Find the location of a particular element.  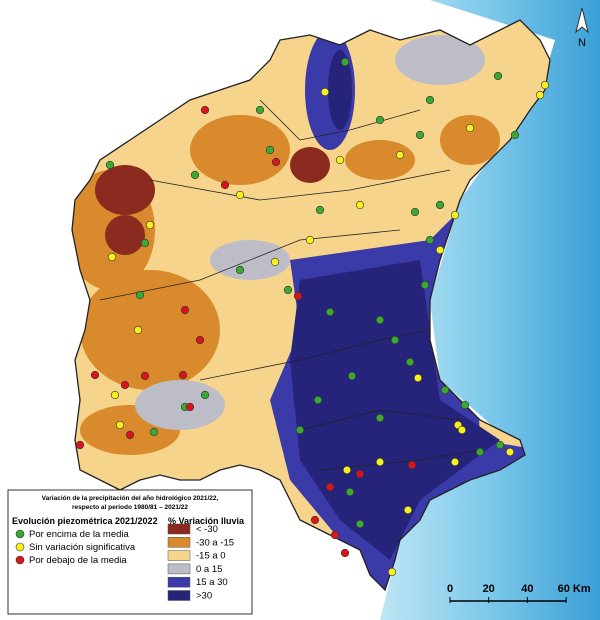

scale-label: 0 is located at coordinates (450, 589).